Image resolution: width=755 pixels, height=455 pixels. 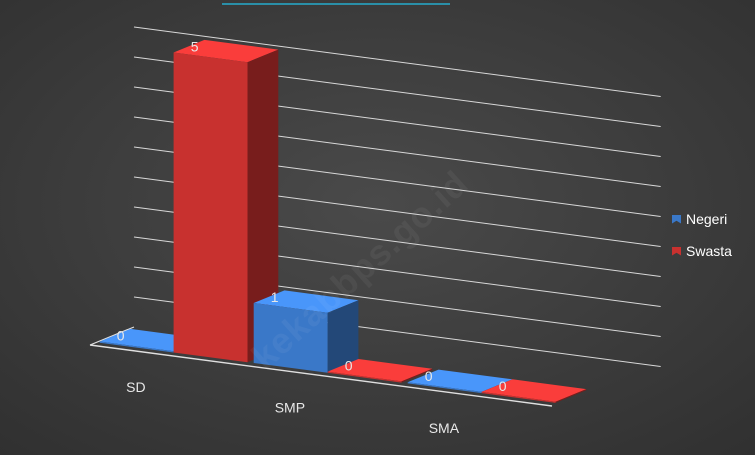 I want to click on floor-front-edge, so click(x=321, y=375).